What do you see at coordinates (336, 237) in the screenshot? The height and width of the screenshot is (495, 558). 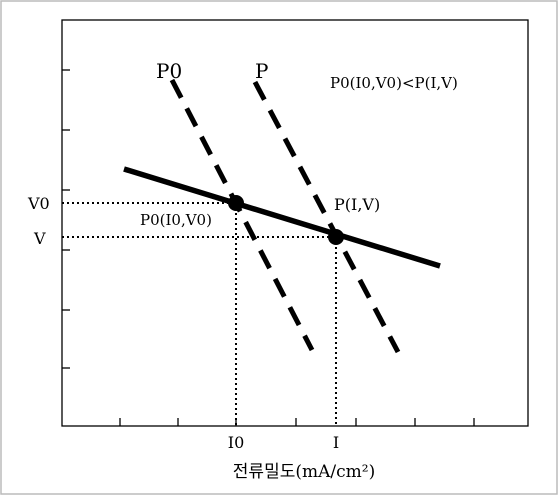 I see `point-p-marker` at bounding box center [336, 237].